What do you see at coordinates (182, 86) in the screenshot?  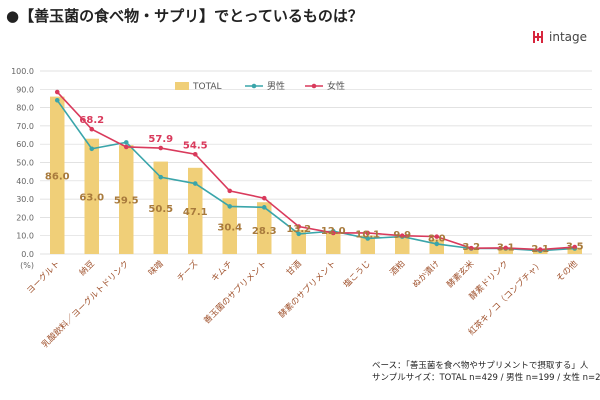 I see `legend-swatch-total` at bounding box center [182, 86].